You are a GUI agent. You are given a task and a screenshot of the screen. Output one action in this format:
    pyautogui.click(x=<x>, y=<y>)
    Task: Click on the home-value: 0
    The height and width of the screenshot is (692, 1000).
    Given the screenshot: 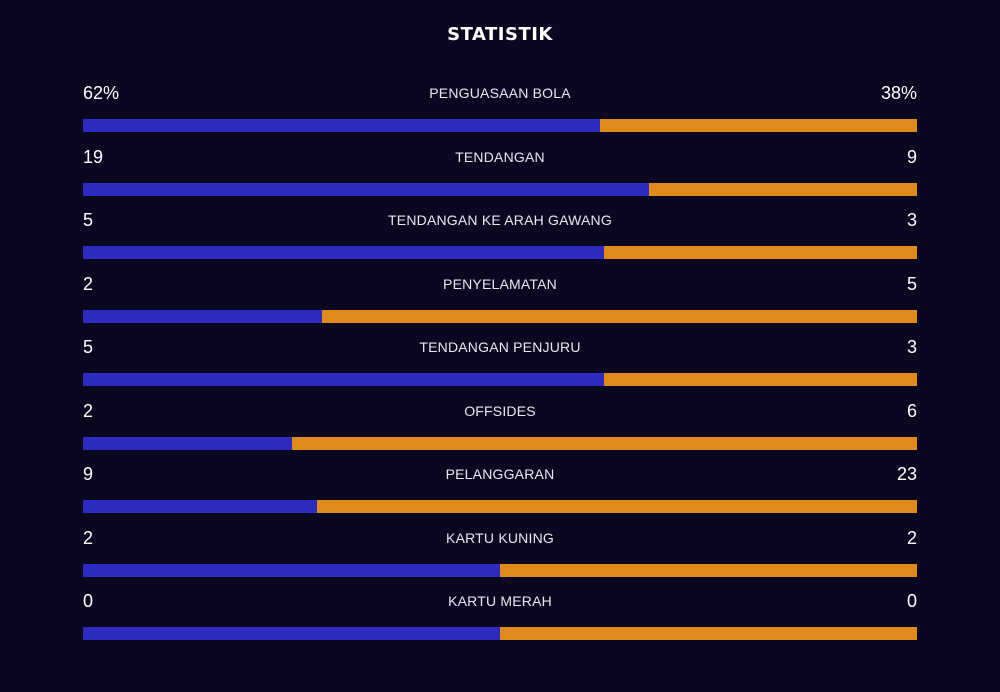 What is the action you would take?
    pyautogui.click(x=88, y=601)
    